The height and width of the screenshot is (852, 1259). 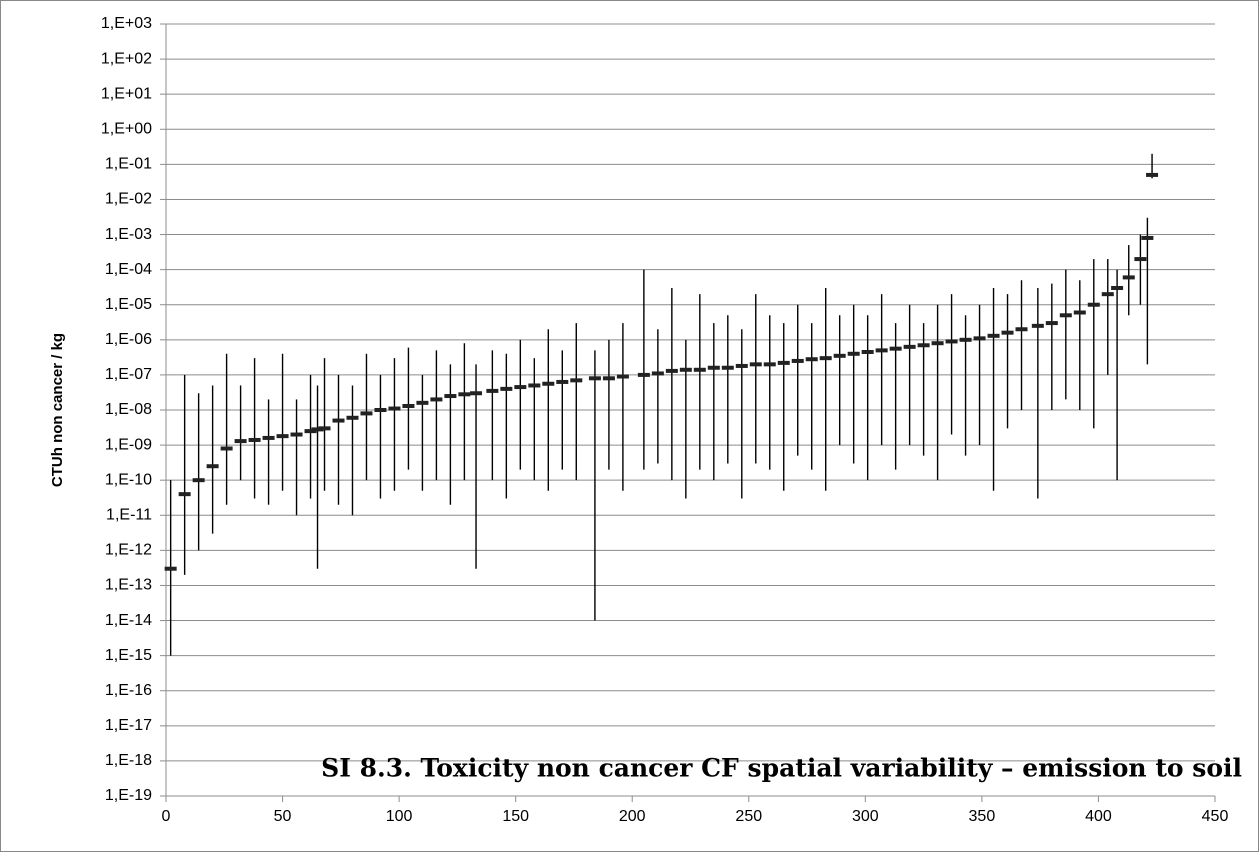 I want to click on y-tick-label: 1,E-09, so click(x=128, y=444).